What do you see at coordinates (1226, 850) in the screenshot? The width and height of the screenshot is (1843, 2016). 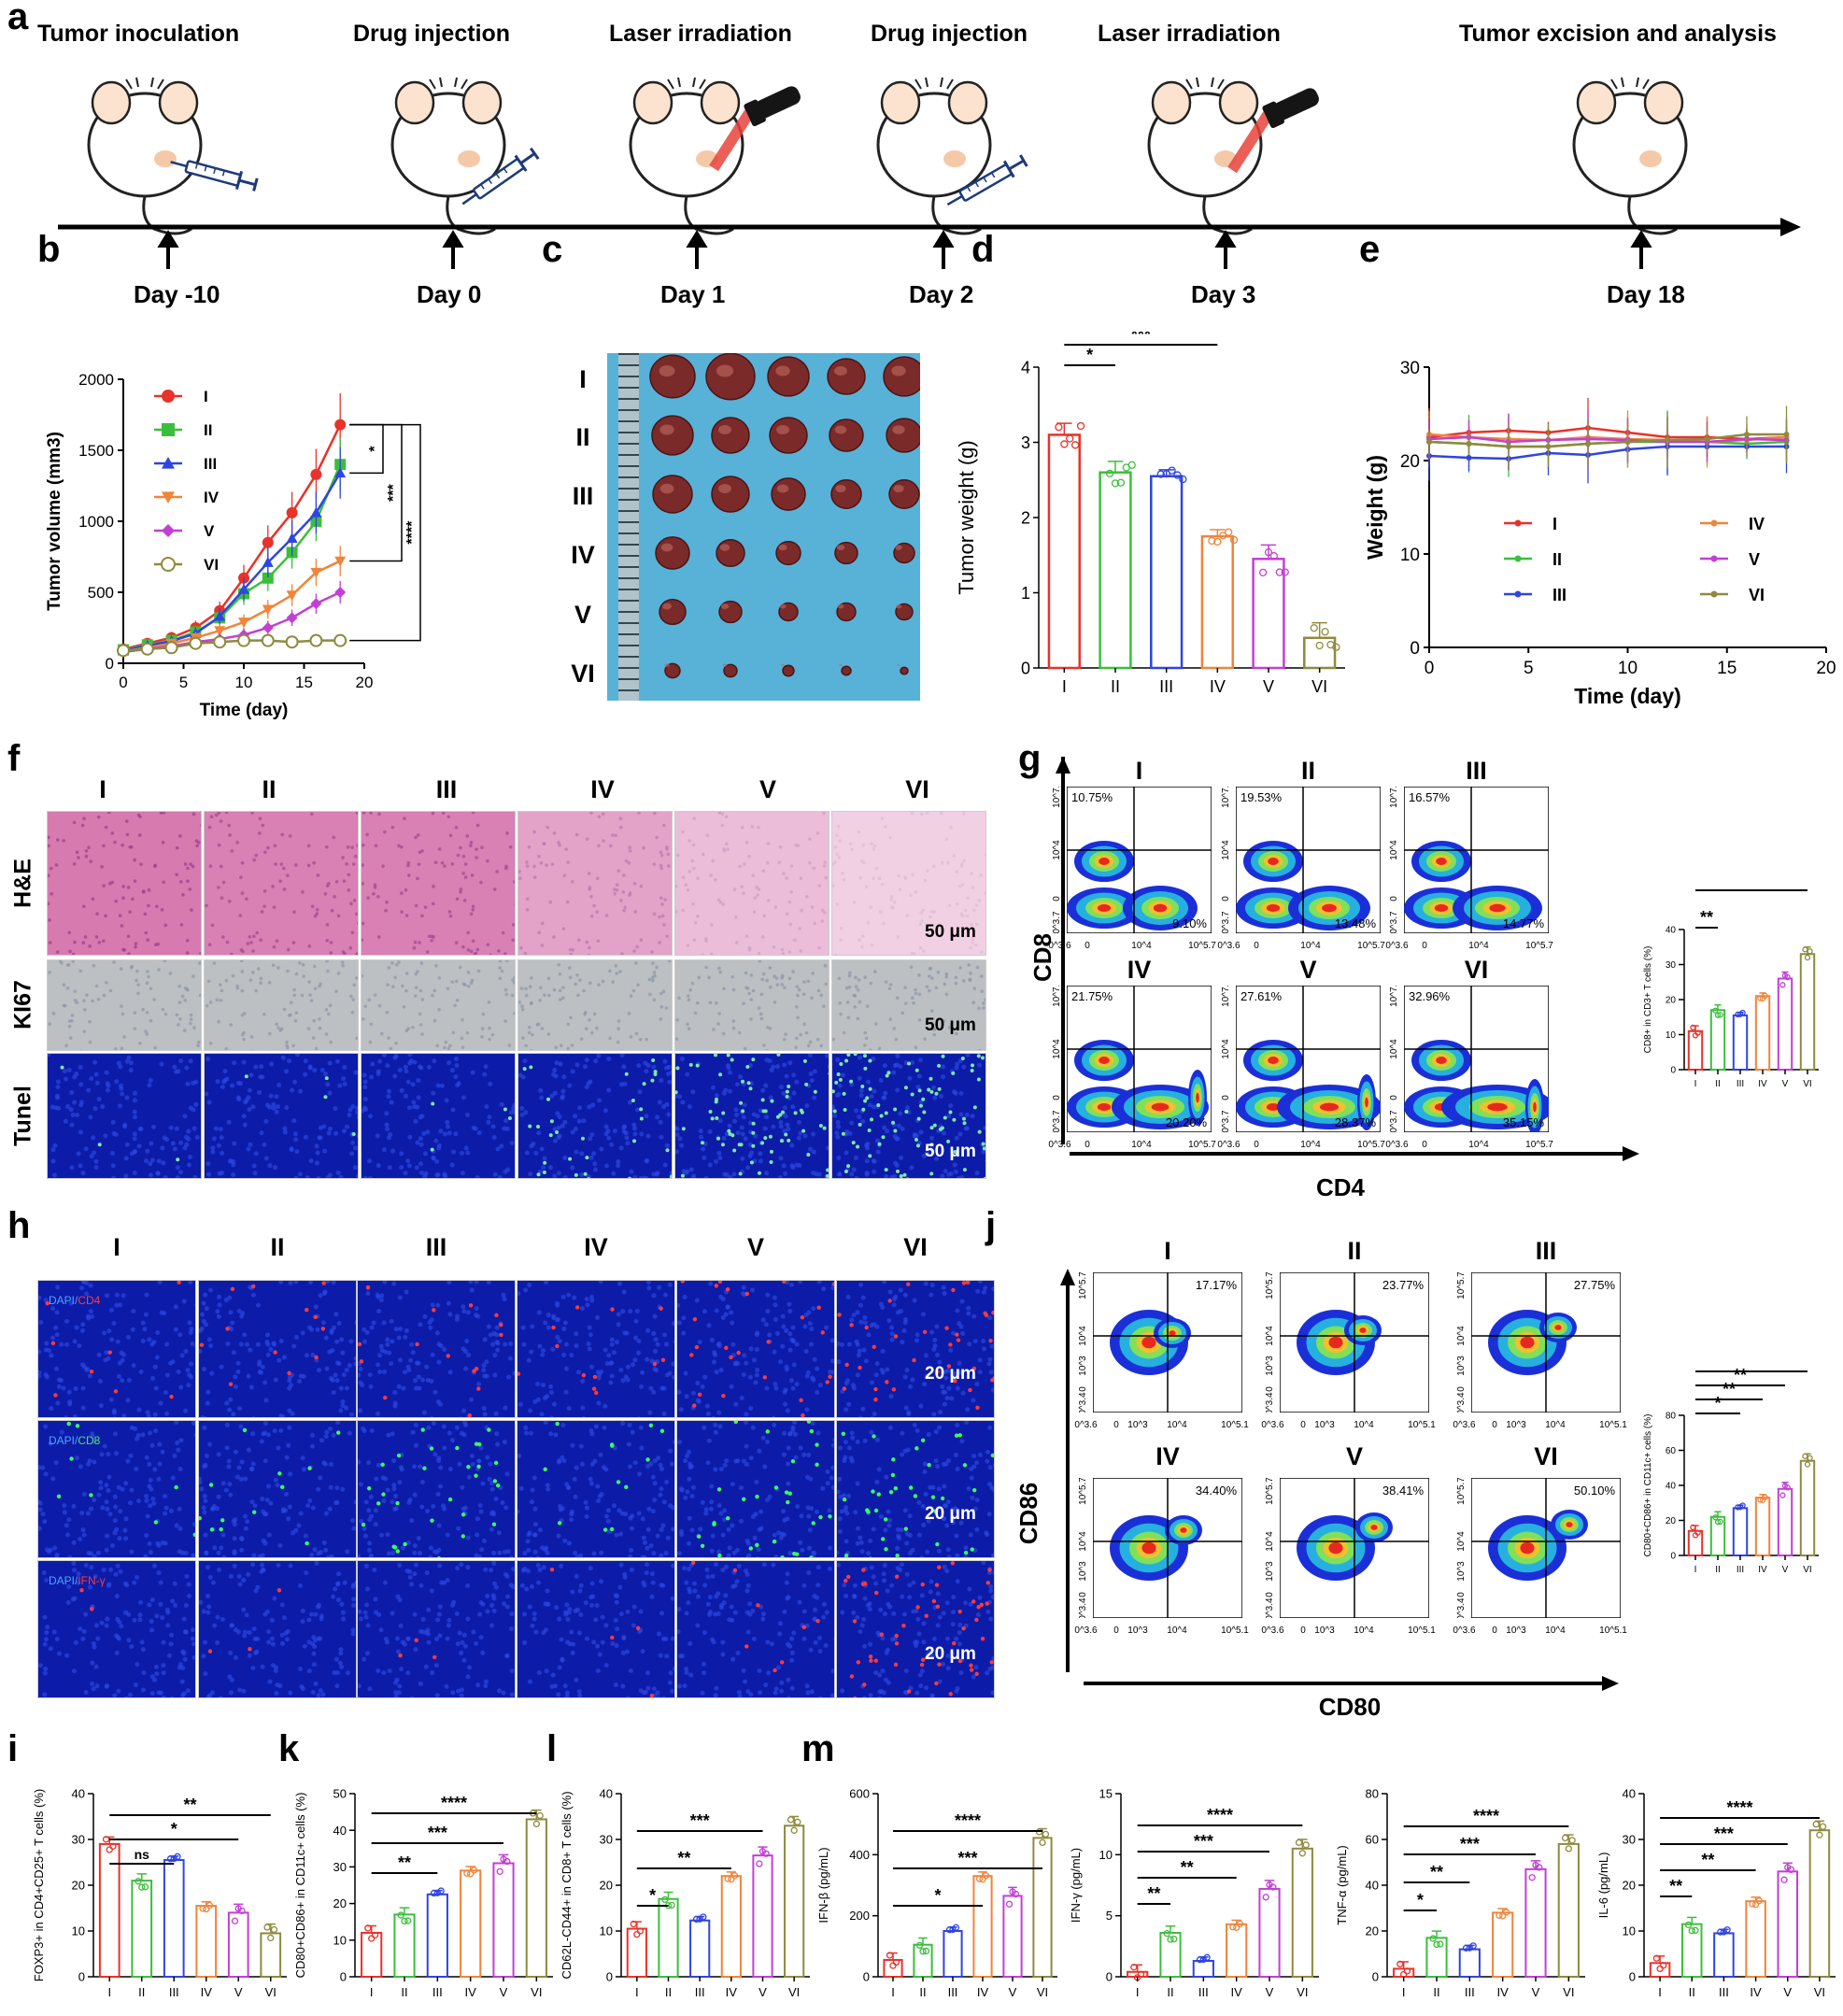 I see `y-tick-label: 10^4` at bounding box center [1226, 850].